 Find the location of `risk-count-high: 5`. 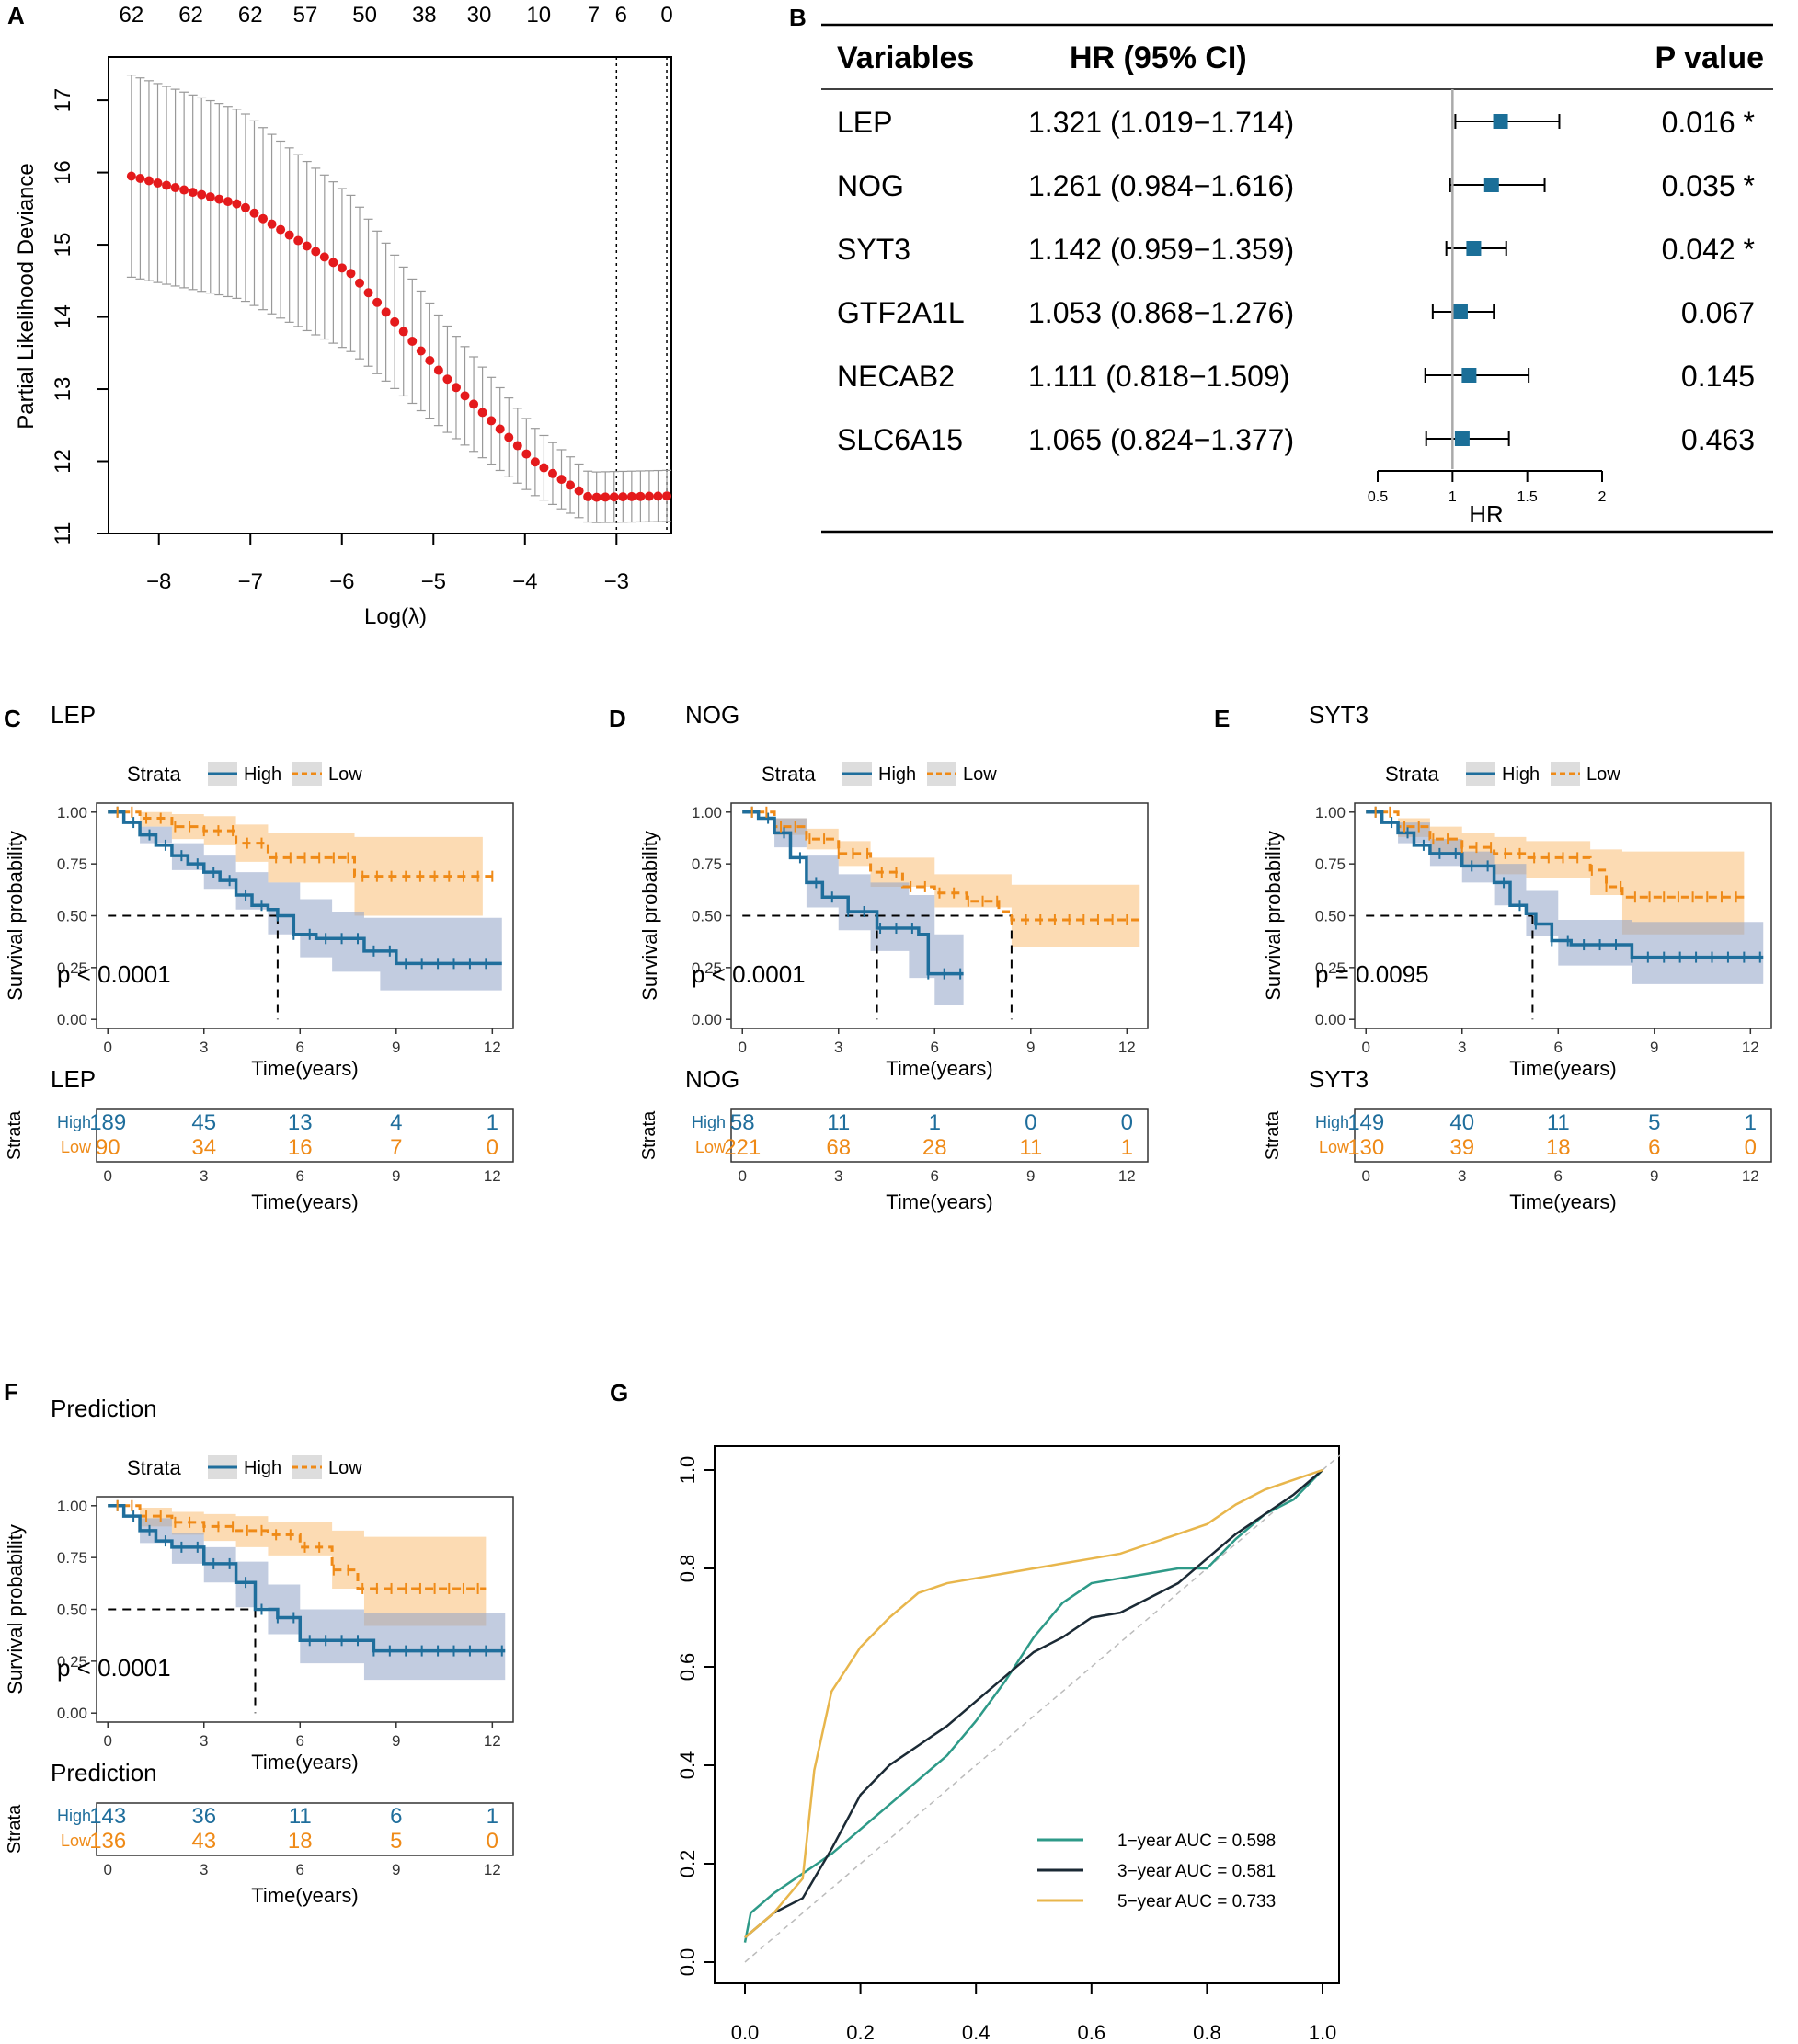

risk-count-high: 5 is located at coordinates (1654, 1122).